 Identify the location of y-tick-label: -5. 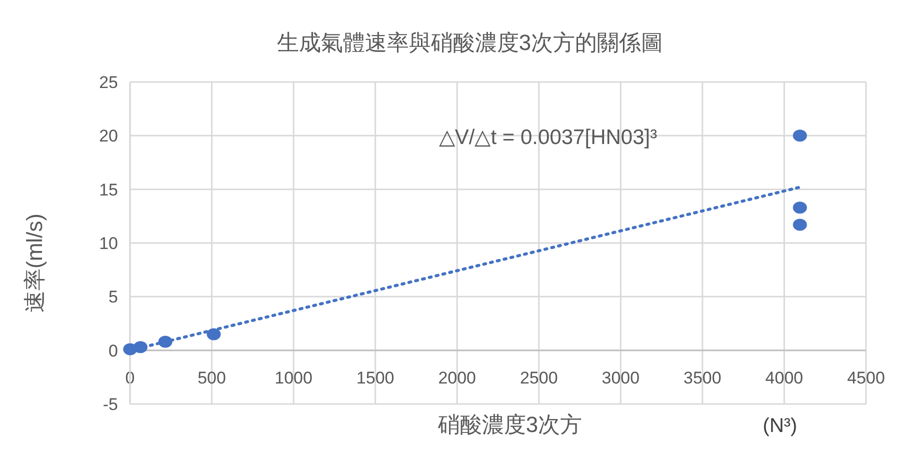
(110, 404).